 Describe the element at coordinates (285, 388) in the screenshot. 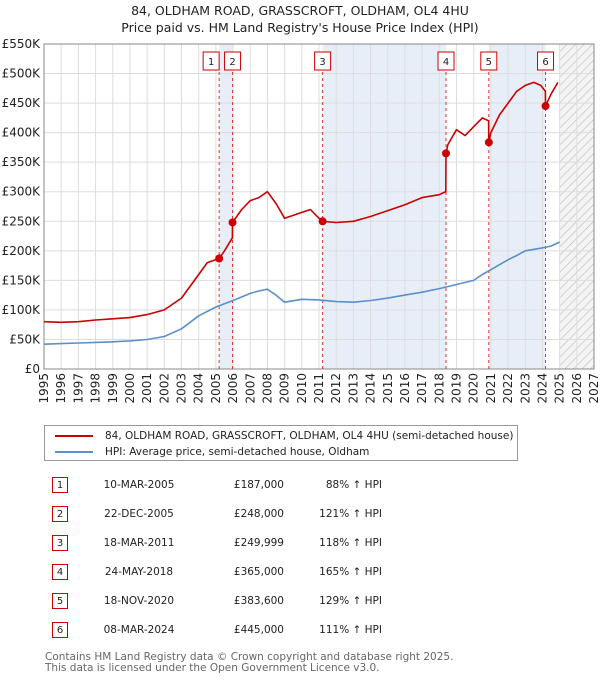

I see `x-tick-label: 2009` at that location.